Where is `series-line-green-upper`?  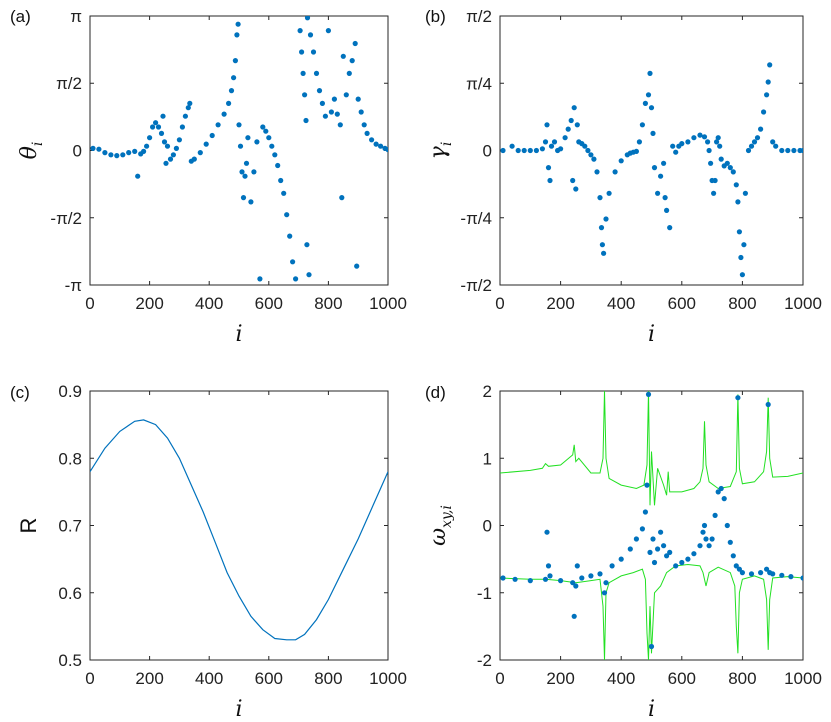
series-line-green-upper is located at coordinates (651, 448).